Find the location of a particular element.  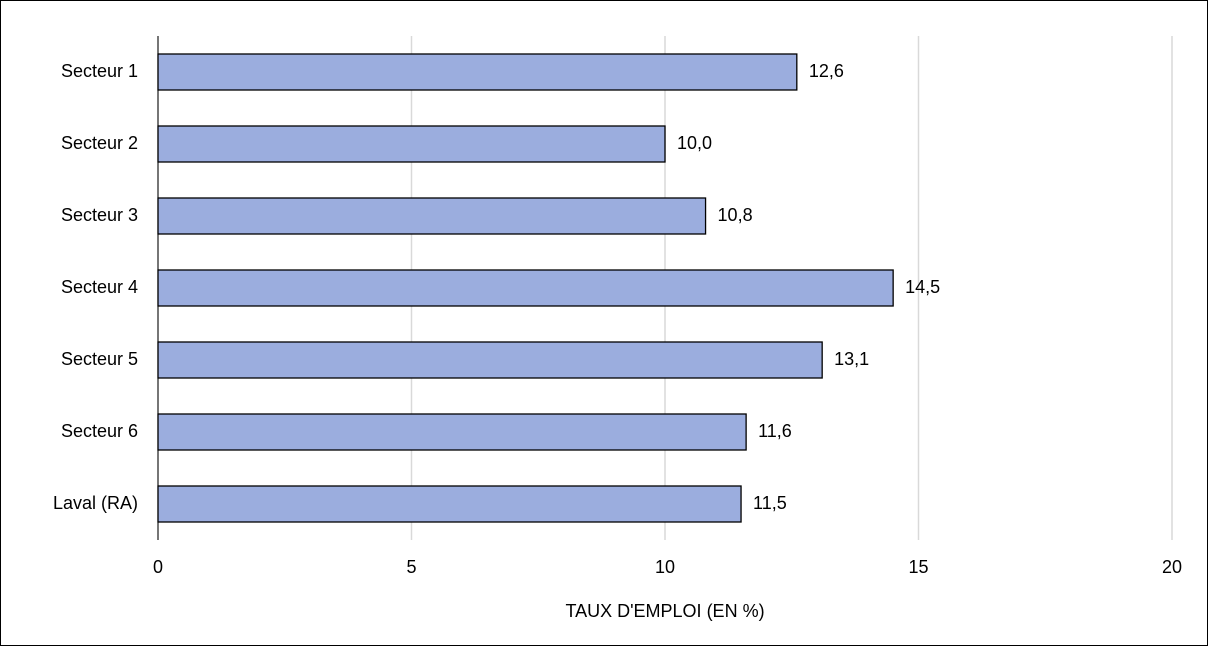

y-tick-label: Secteur 3 is located at coordinates (99, 215).